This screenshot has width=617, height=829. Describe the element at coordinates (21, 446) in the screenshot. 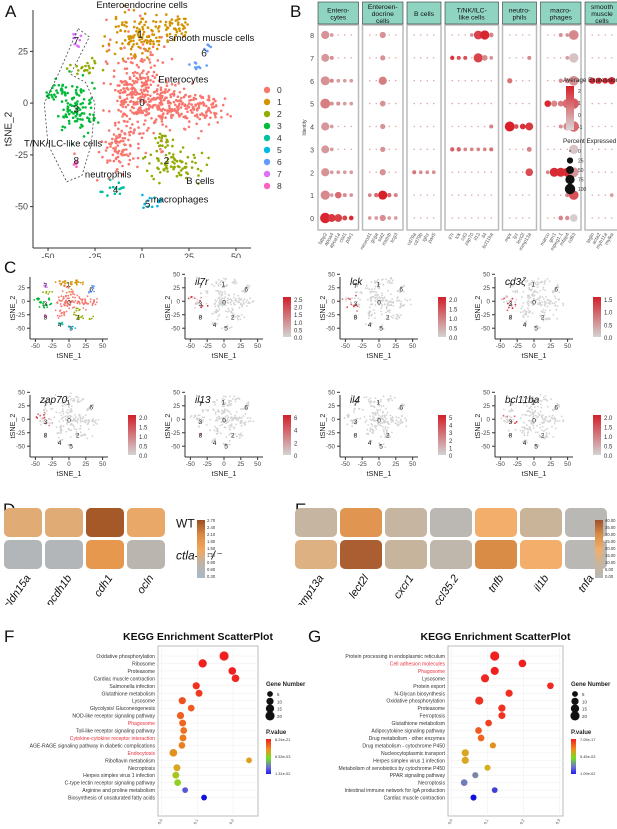

I see `y-tick-label: -50` at that location.